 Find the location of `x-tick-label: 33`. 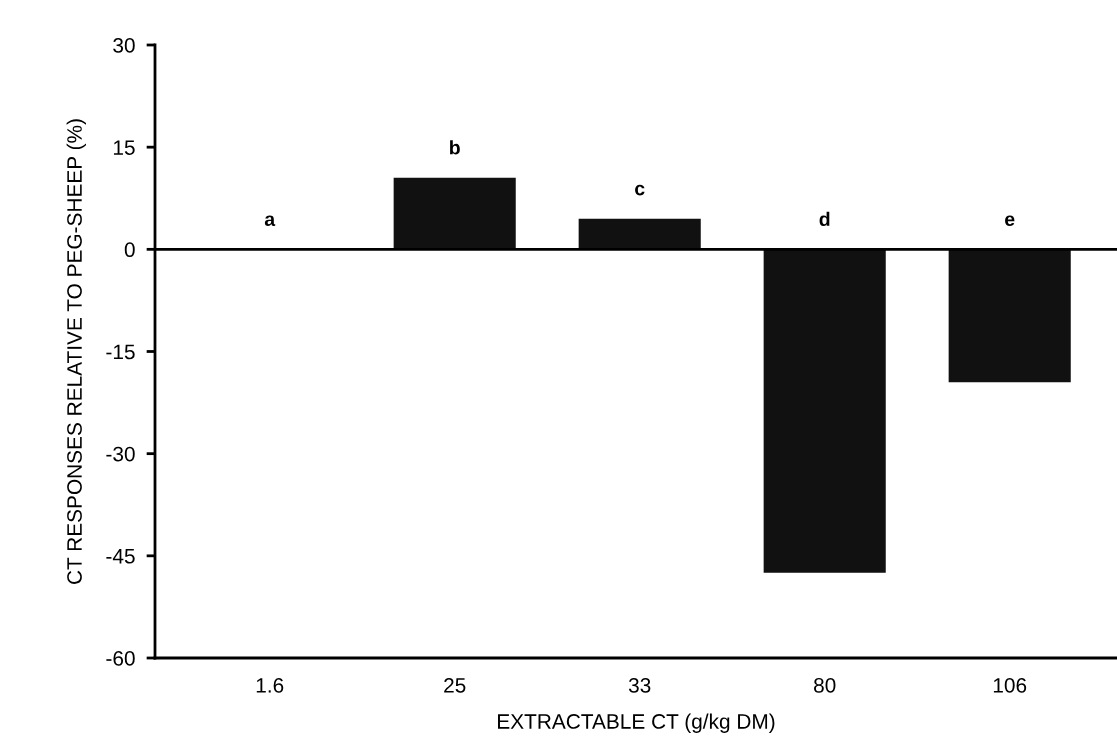

x-tick-label: 33 is located at coordinates (639, 685).